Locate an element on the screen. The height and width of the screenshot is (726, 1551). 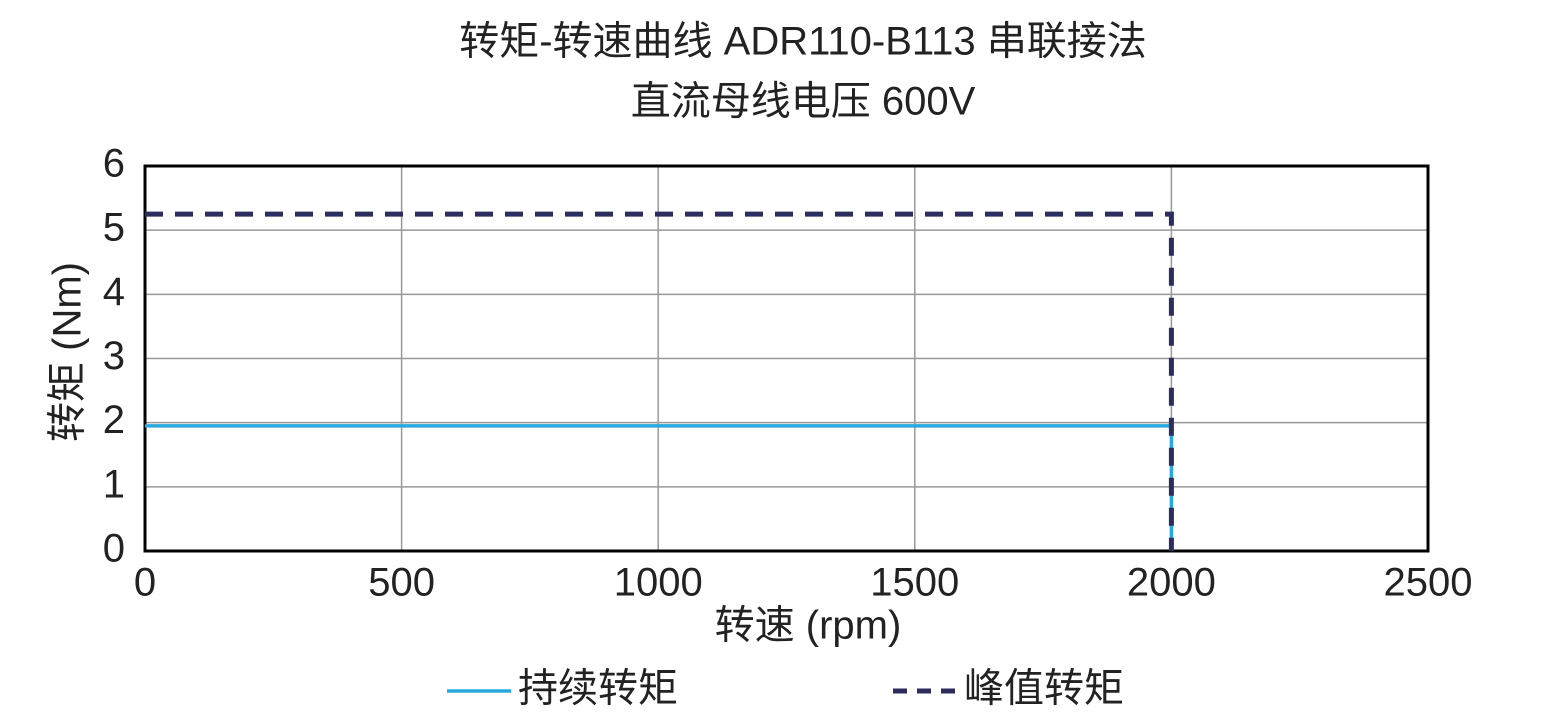
x-tick-label: 2000 is located at coordinates (1171, 583).